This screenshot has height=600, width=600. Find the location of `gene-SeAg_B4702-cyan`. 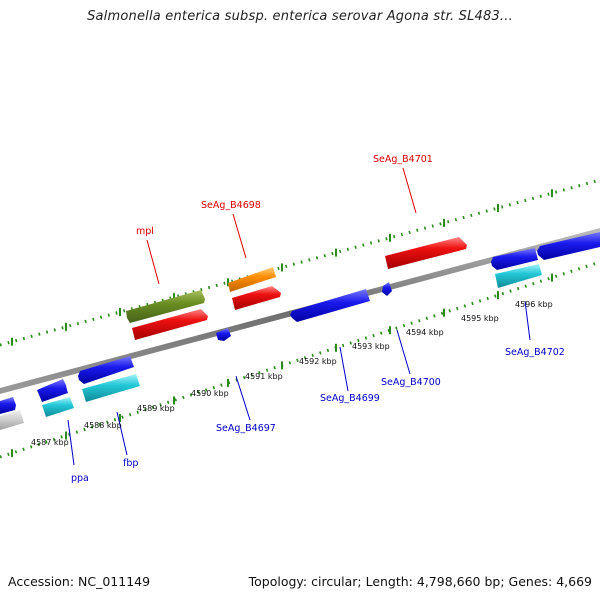

gene-SeAg_B4702-cyan is located at coordinates (518, 276).